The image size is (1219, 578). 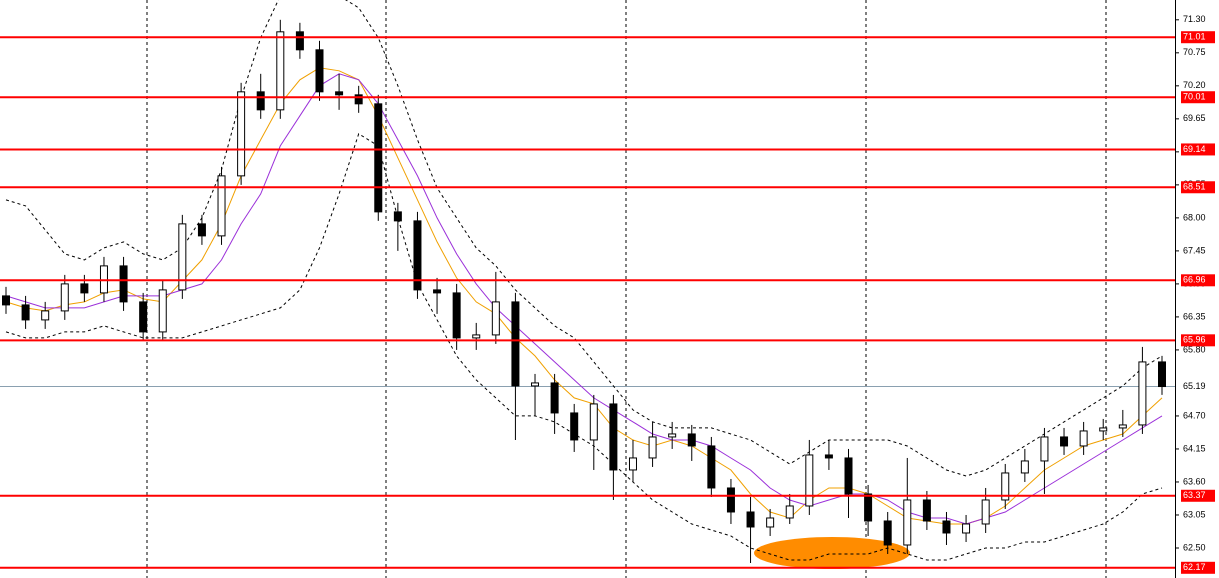 What do you see at coordinates (1194, 118) in the screenshot?
I see `y-tick-label: 69.65` at bounding box center [1194, 118].